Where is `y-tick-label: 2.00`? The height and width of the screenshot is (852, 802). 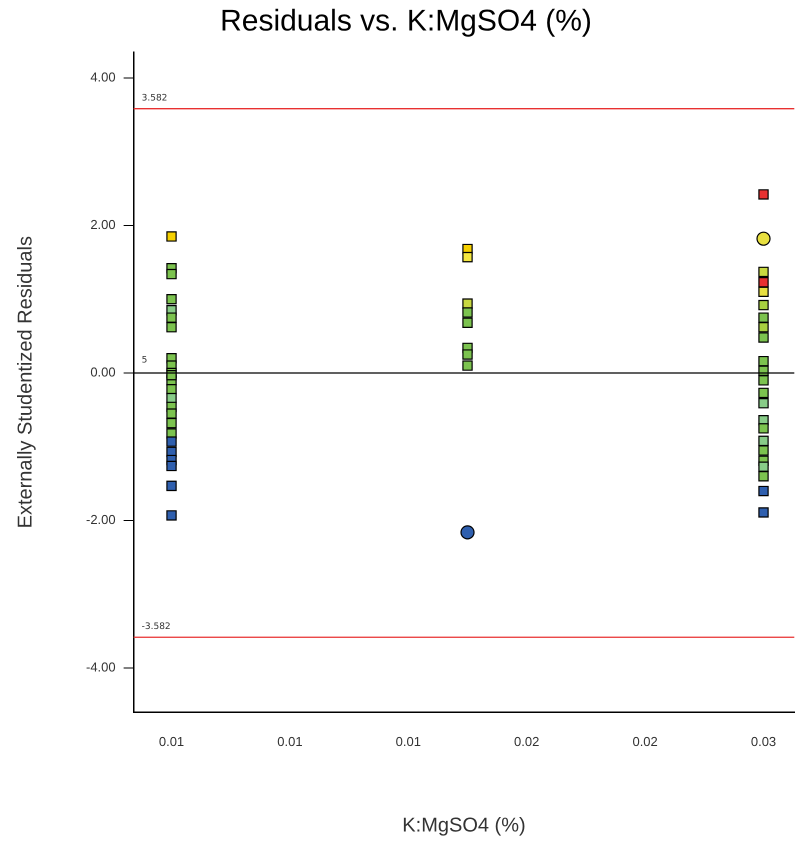 y-tick-label: 2.00 is located at coordinates (103, 224).